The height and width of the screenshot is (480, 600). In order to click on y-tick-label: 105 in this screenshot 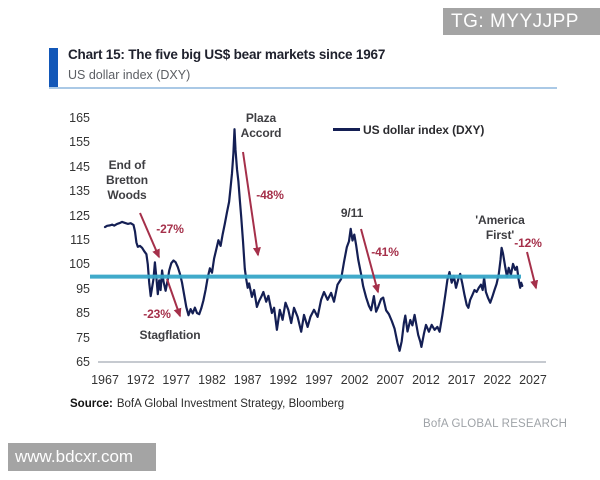, I will do `click(79, 264)`.